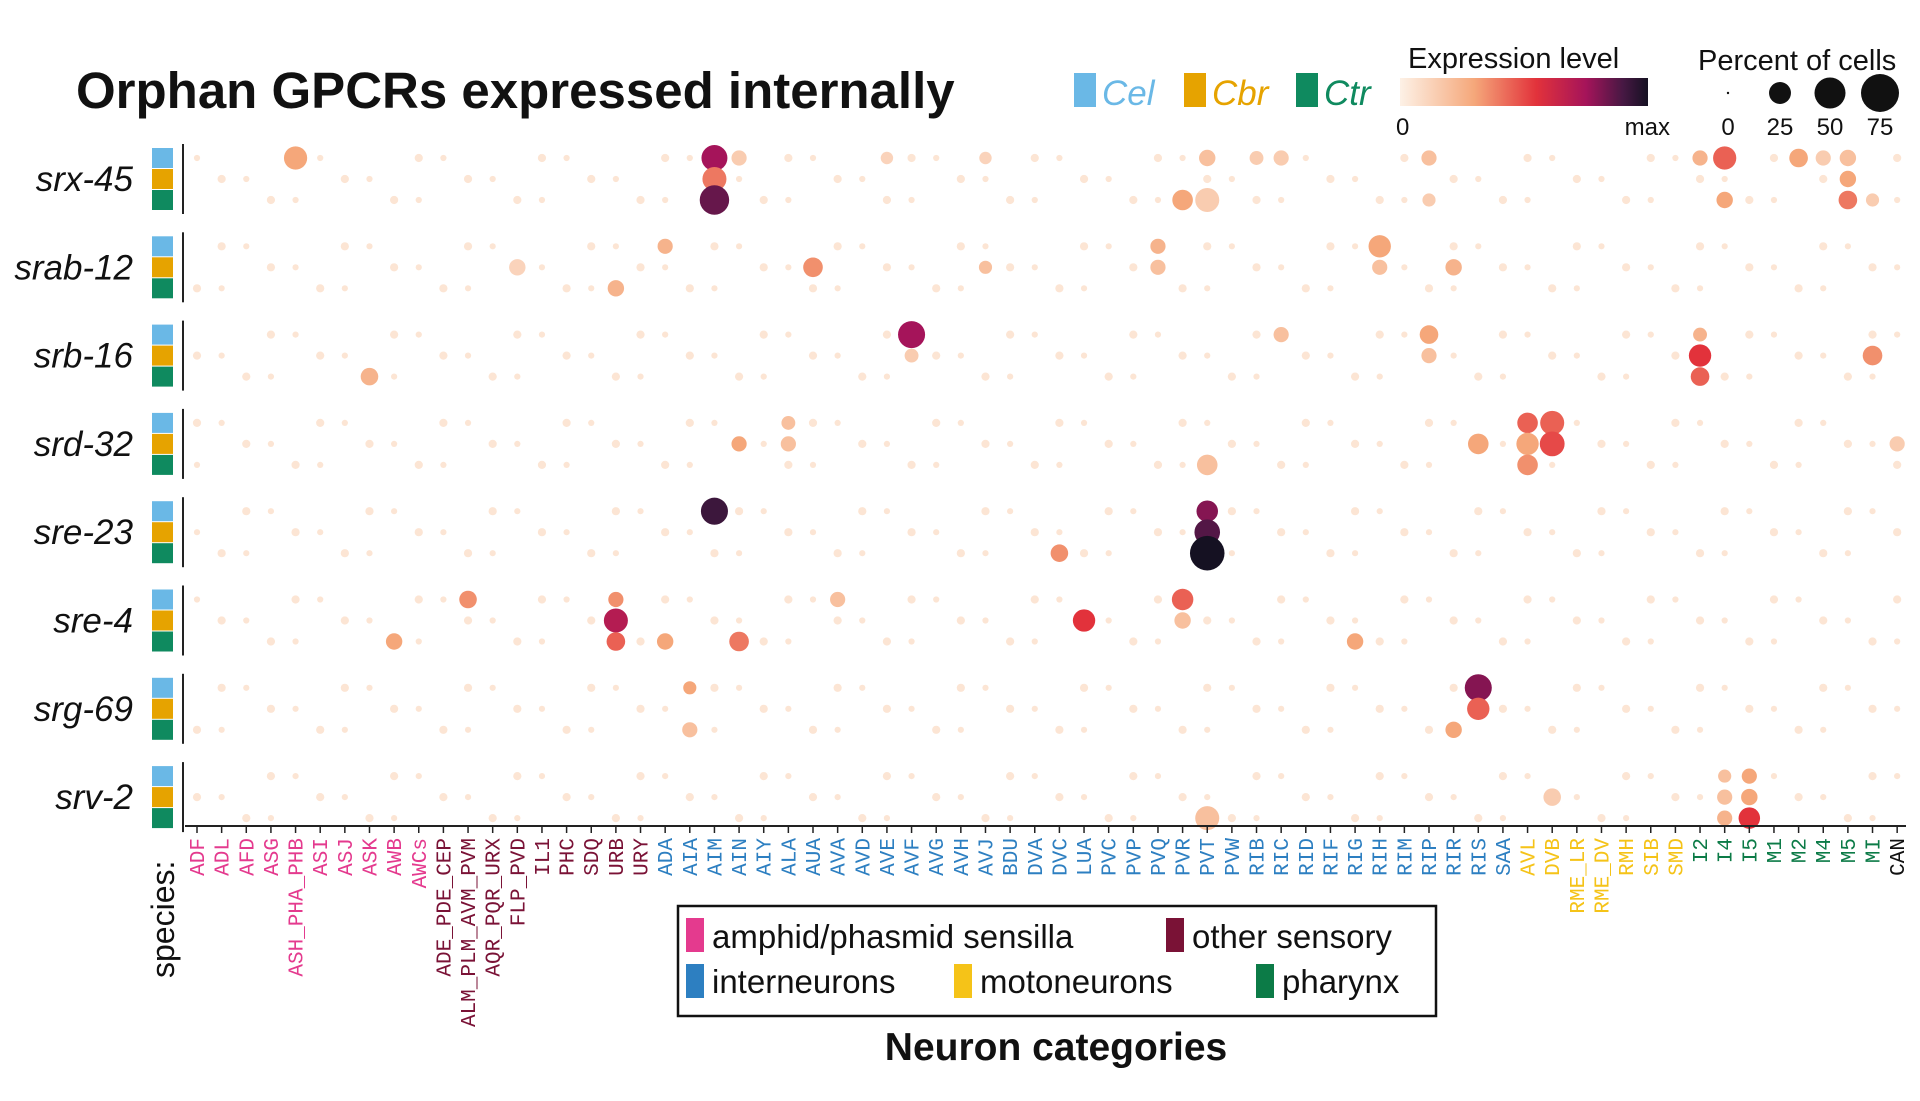  What do you see at coordinates (1725, 797) in the screenshot?
I see `dot-srv-2-cbr-i4` at bounding box center [1725, 797].